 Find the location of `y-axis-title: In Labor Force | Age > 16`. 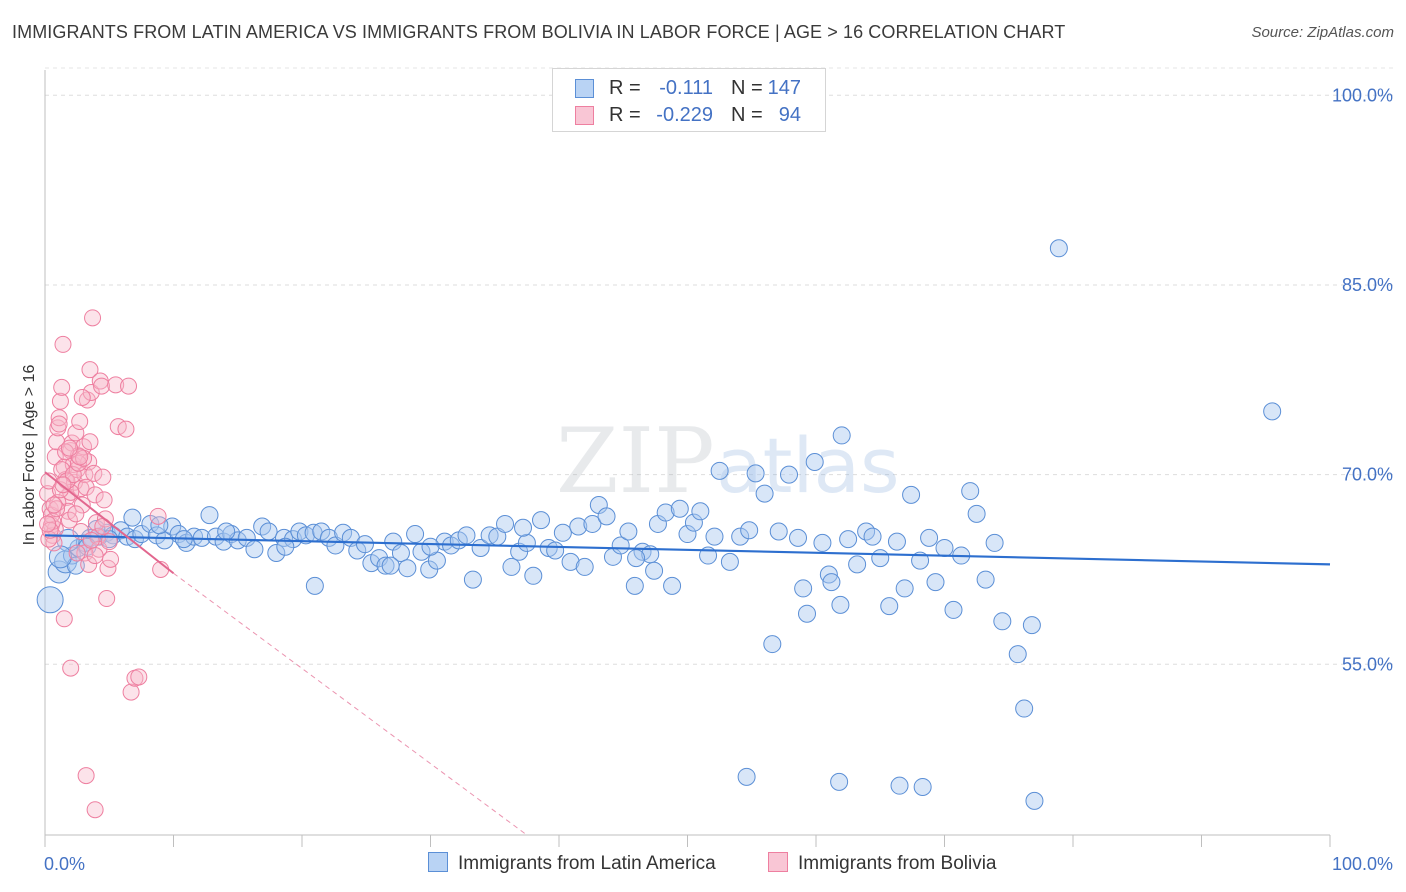

y-axis-title: In Labor Force | Age > 16 is located at coordinates (29, 455).